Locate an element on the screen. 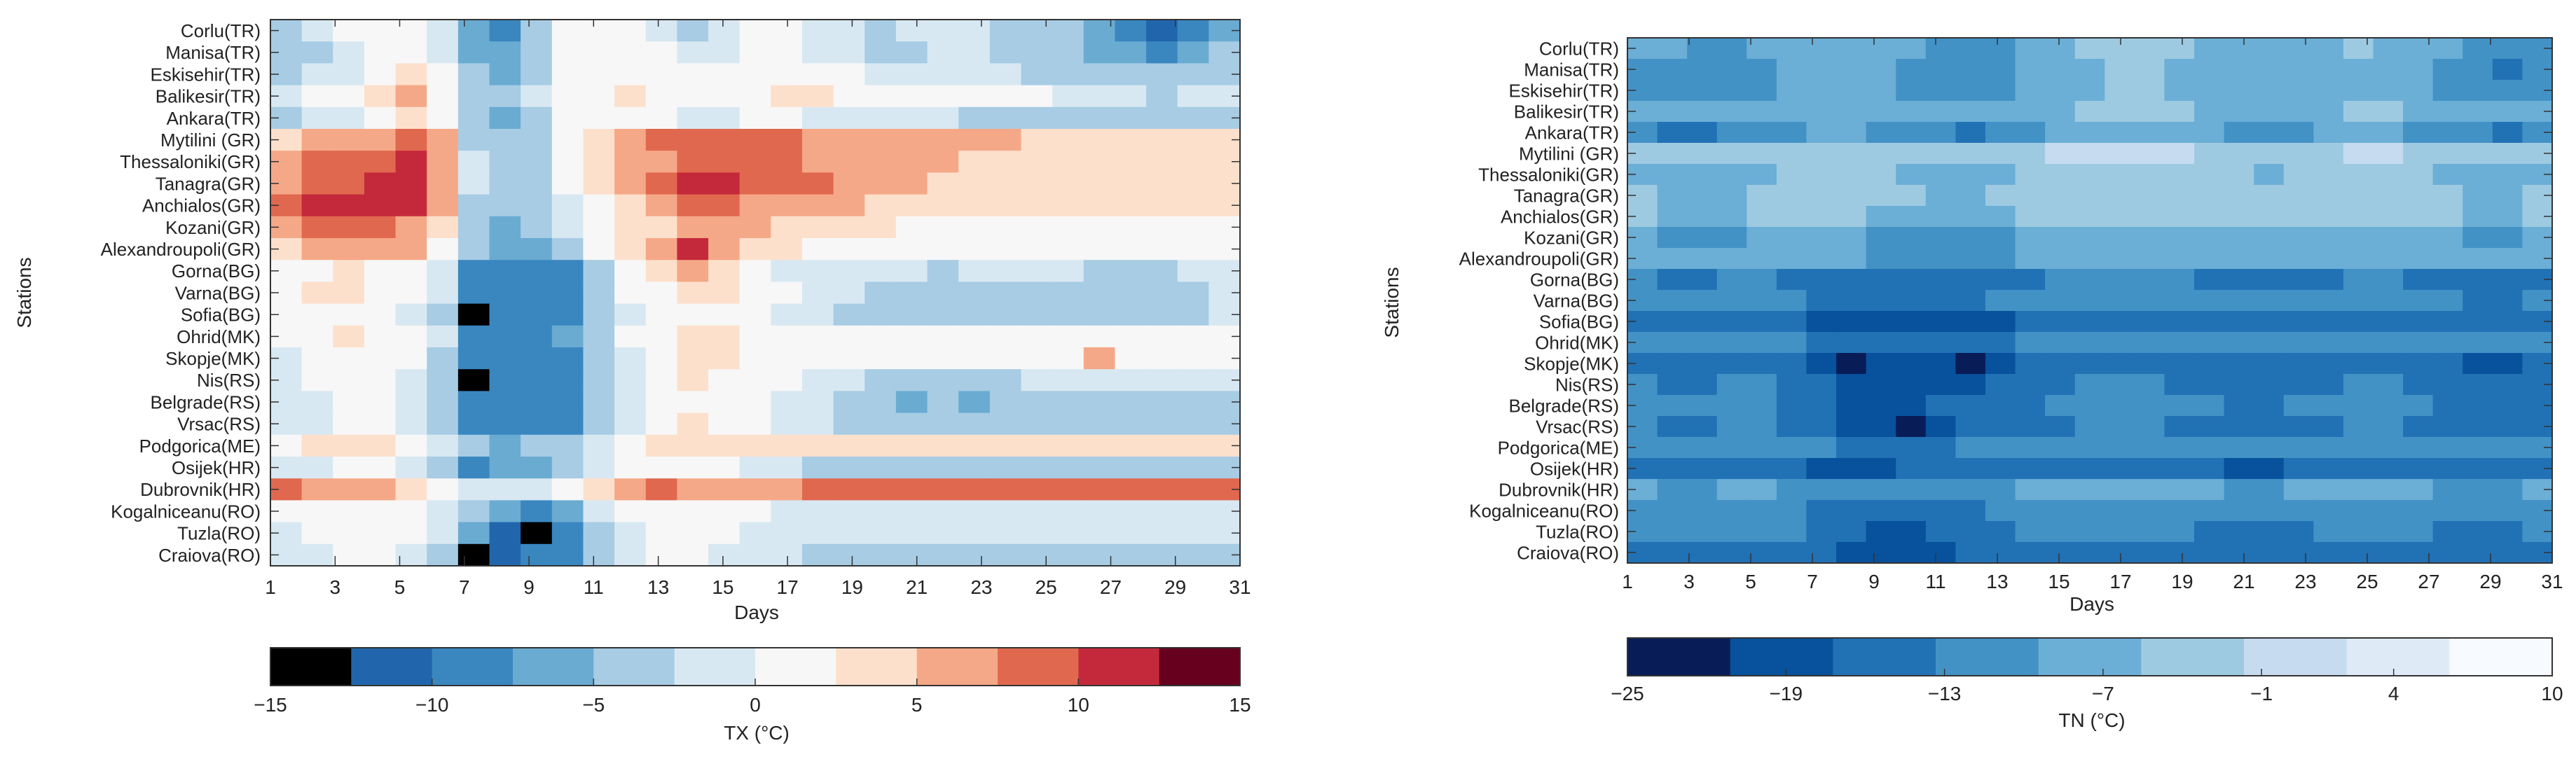  tx-colorbar-tick-label: −10 is located at coordinates (432, 705).